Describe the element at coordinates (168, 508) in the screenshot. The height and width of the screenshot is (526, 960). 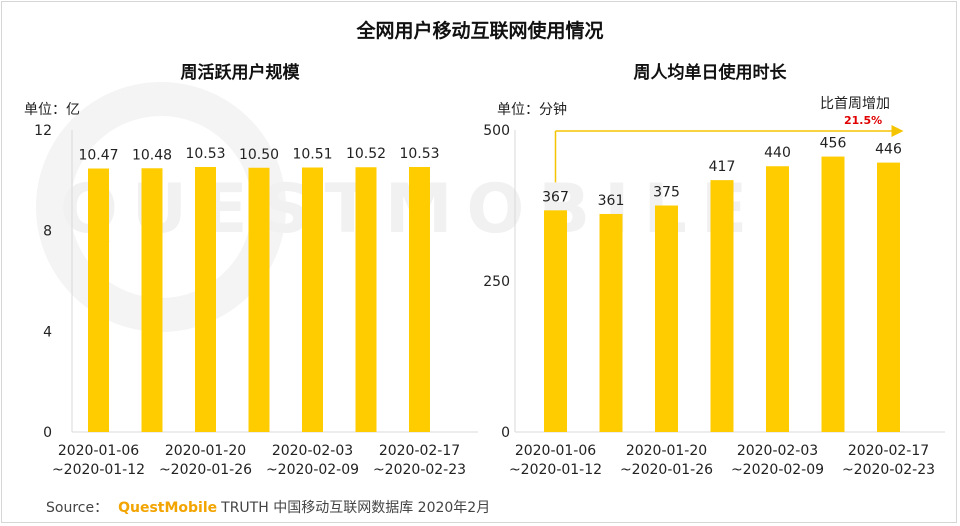
I see `brand-name: QuestMobile` at that location.